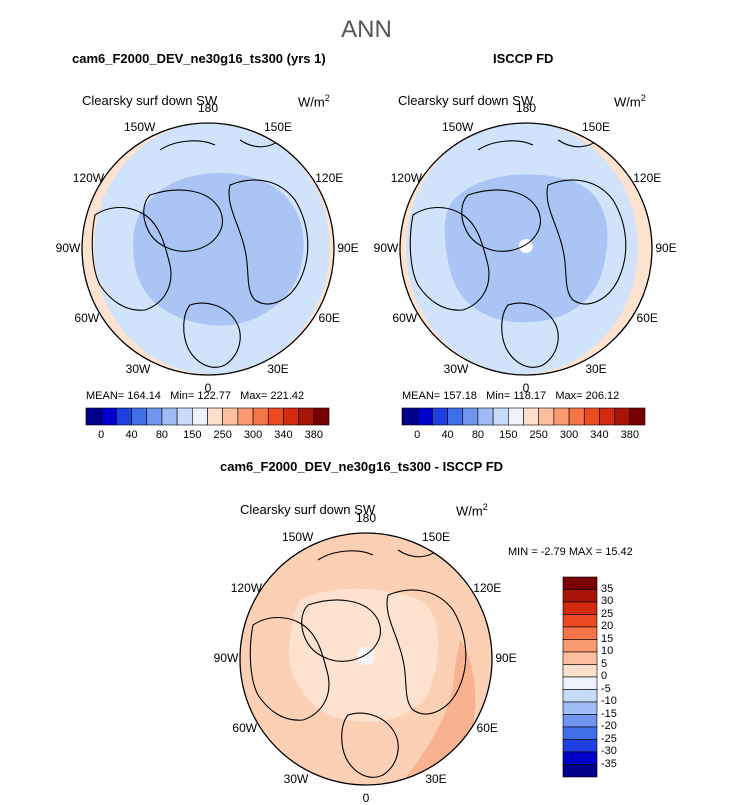 Image resolution: width=733 pixels, height=805 pixels. What do you see at coordinates (456, 369) in the screenshot?
I see `longitude-label: 30W` at bounding box center [456, 369].